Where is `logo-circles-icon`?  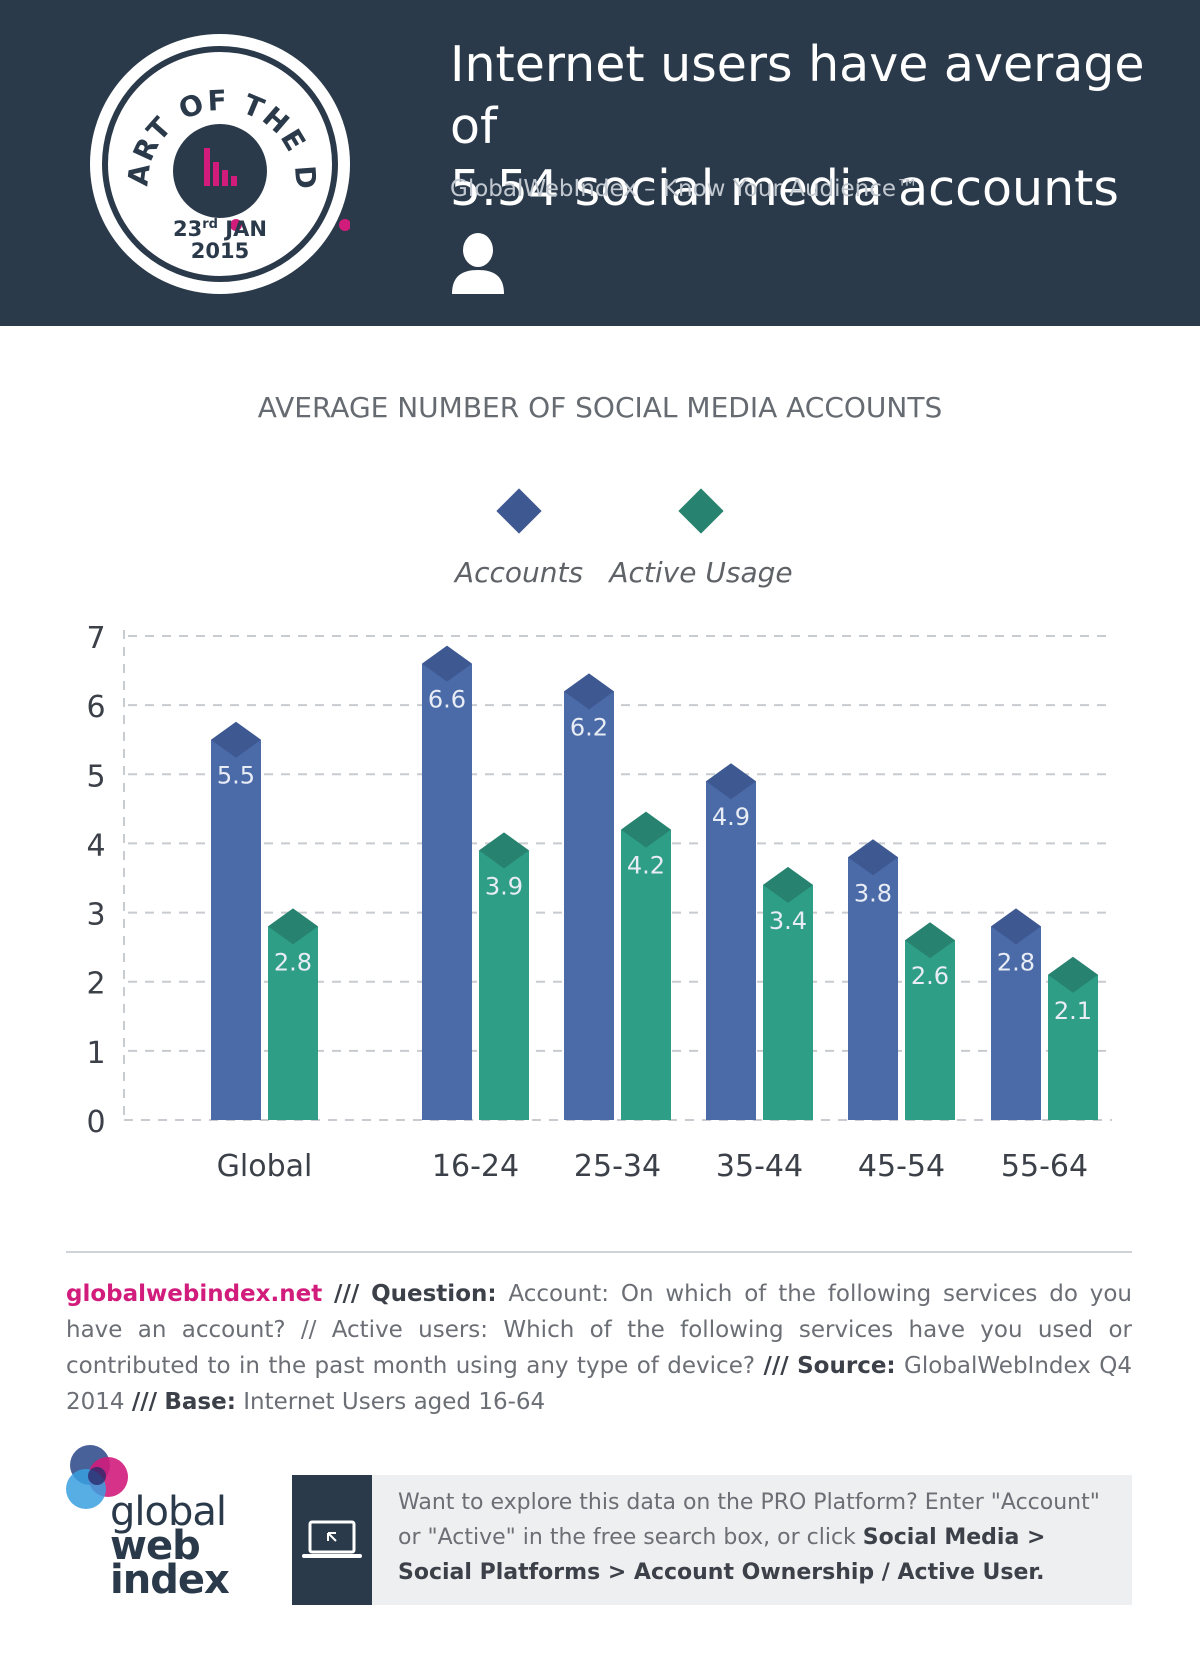
logo-circles-icon is located at coordinates (97, 1477).